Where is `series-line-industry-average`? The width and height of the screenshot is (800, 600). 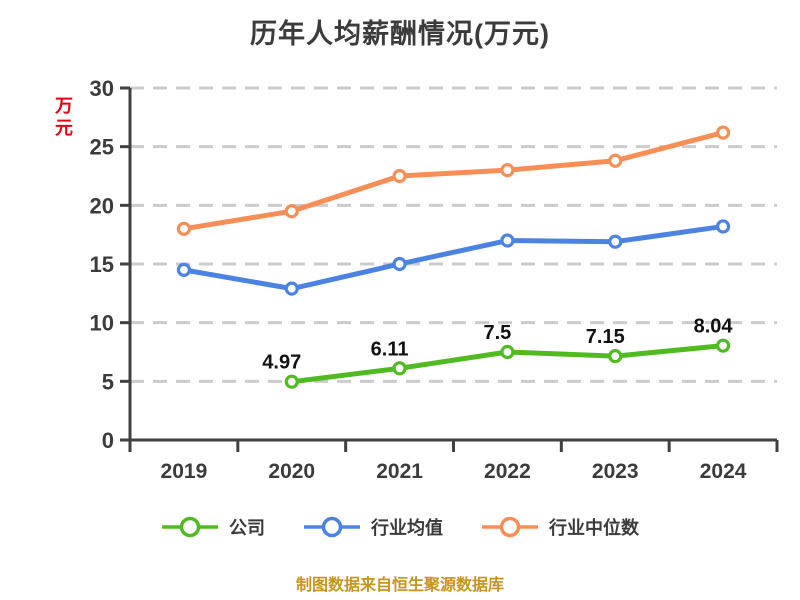
series-line-industry-average is located at coordinates (453, 257).